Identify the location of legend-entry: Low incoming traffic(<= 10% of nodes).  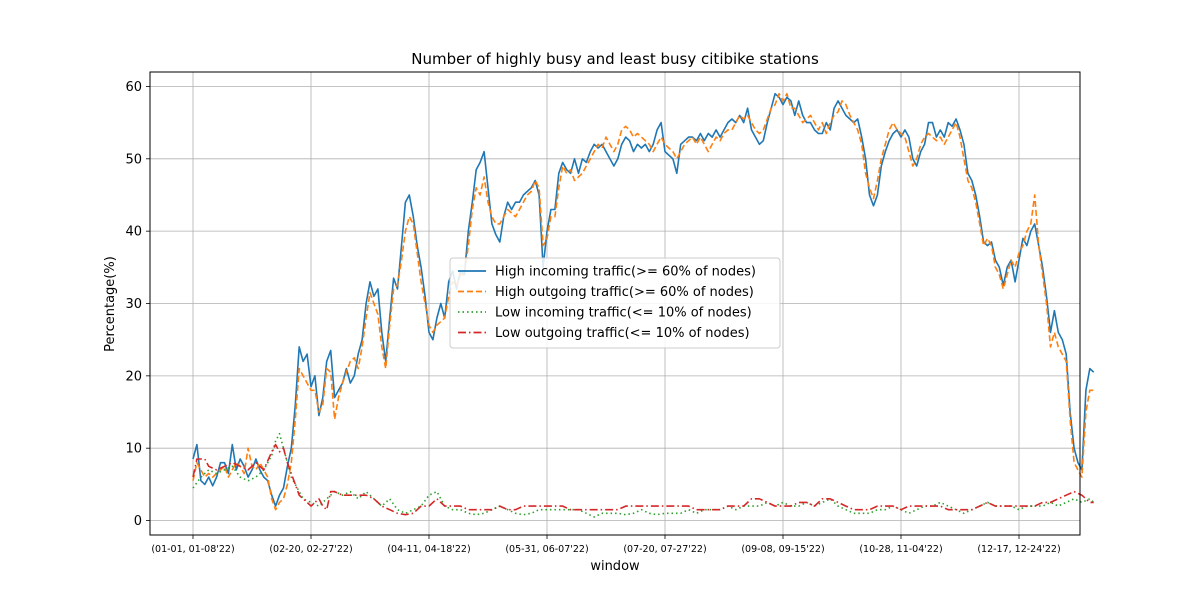
(623, 313).